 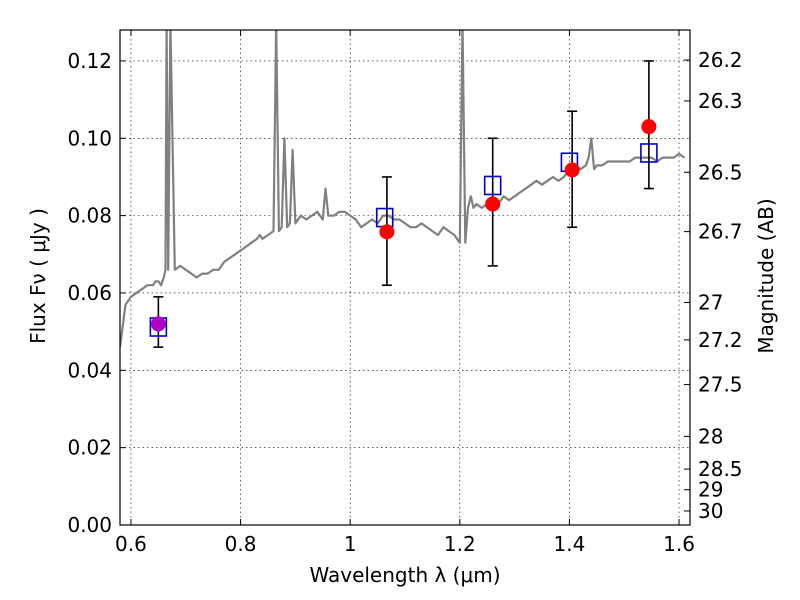 What do you see at coordinates (710, 490) in the screenshot?
I see `mag-tick-label: 29` at bounding box center [710, 490].